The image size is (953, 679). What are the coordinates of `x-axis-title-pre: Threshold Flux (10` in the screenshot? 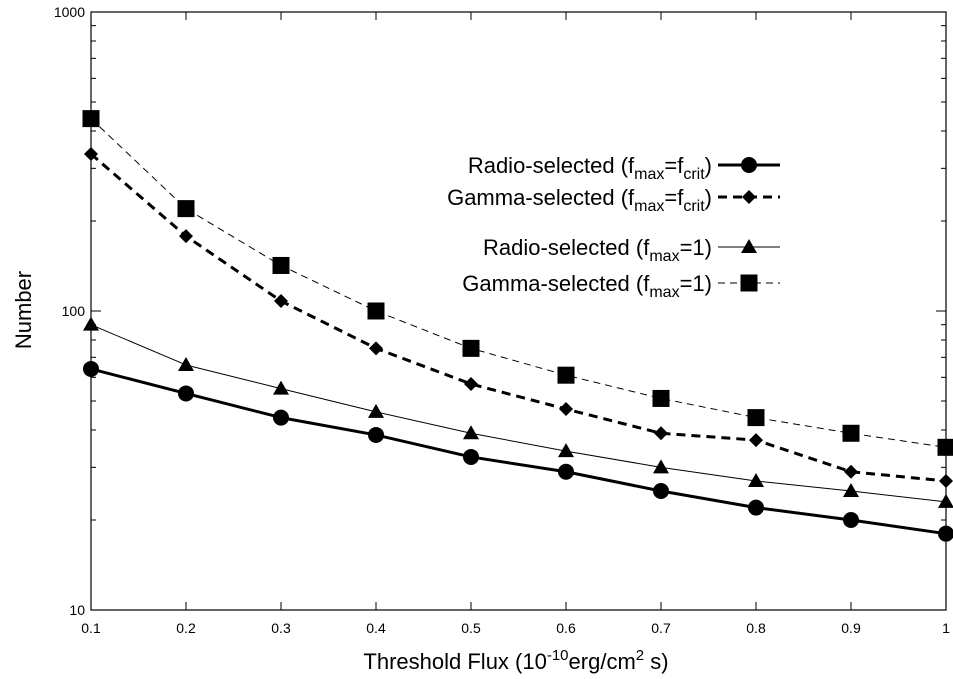 It's located at (454, 661).